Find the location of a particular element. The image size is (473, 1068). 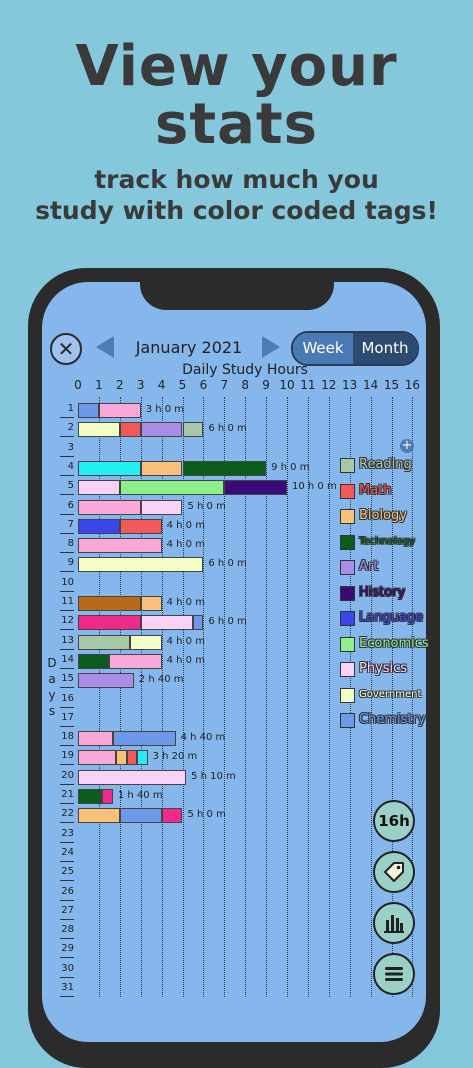

stats-button is located at coordinates (394, 923).